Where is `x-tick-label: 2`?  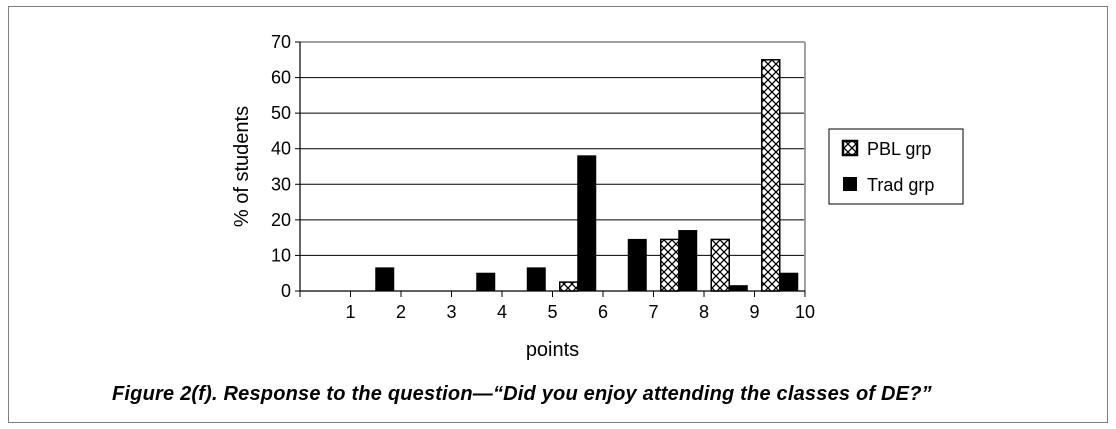
x-tick-label: 2 is located at coordinates (401, 312).